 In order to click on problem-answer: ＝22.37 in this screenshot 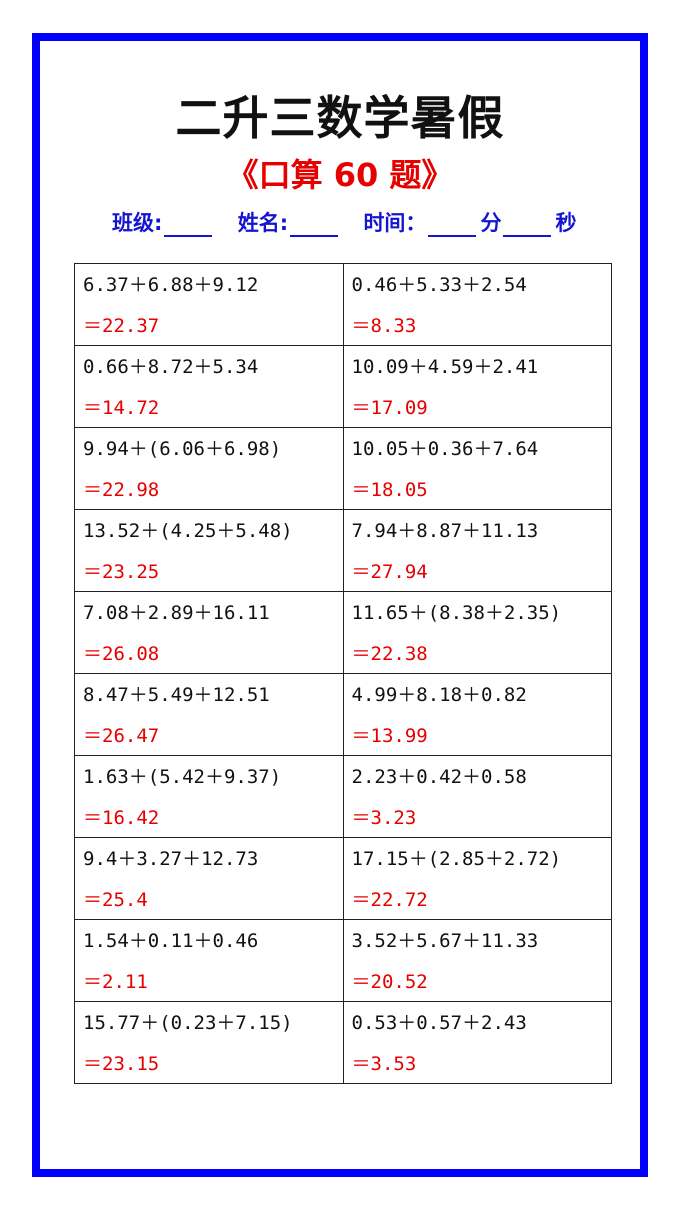, I will do `click(121, 326)`.